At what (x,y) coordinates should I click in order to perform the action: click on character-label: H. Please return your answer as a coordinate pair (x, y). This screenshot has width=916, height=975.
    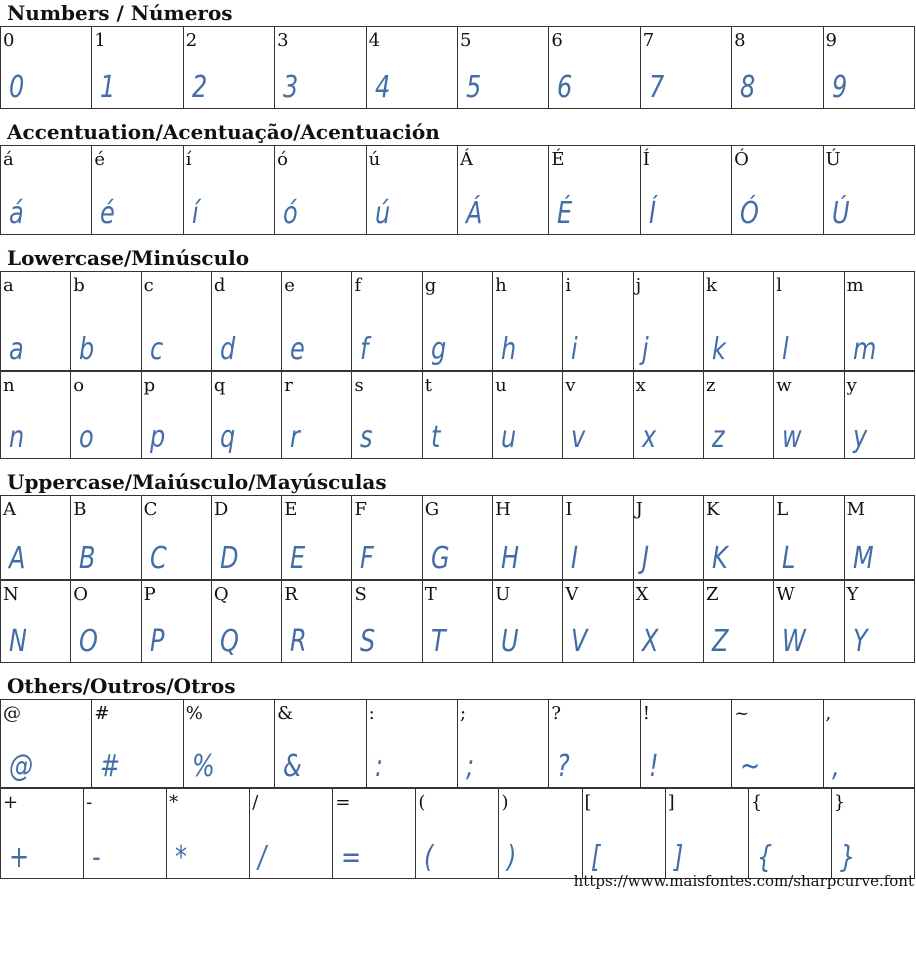
    Looking at the image, I should click on (503, 509).